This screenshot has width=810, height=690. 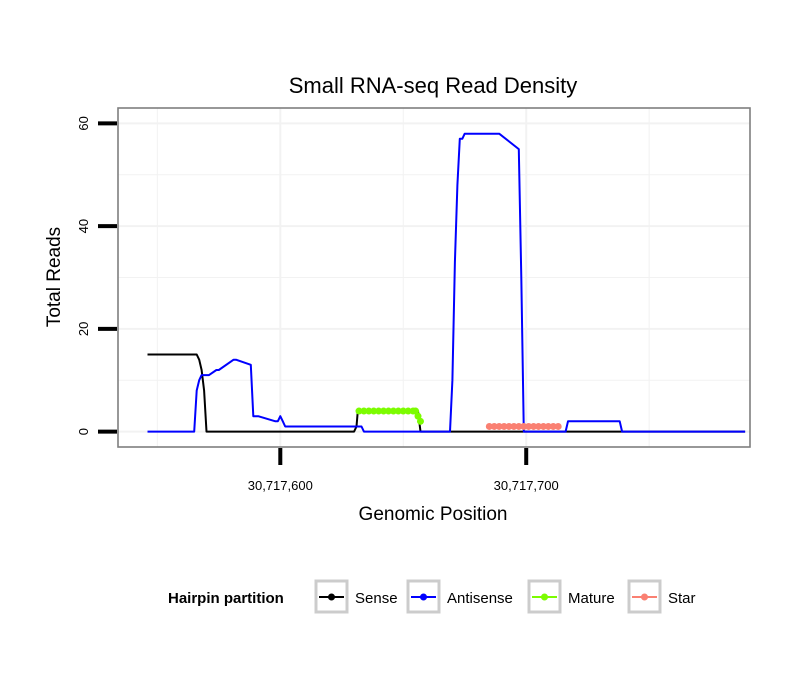 What do you see at coordinates (83, 431) in the screenshot?
I see `y-tick-label: 0` at bounding box center [83, 431].